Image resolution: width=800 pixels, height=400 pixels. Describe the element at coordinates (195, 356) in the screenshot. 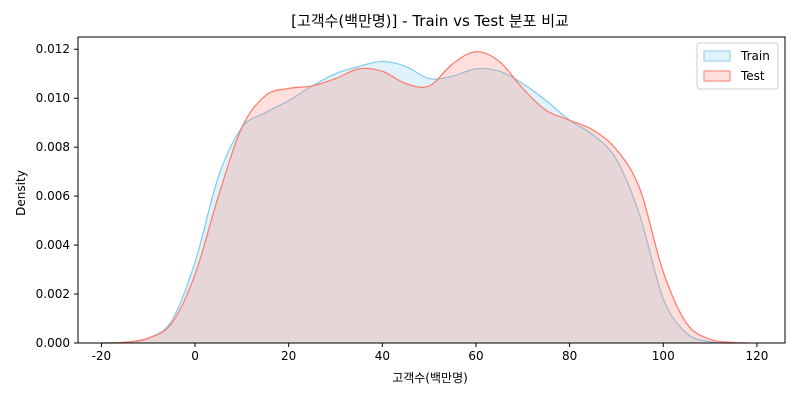

I see `x-tick-label: 0` at that location.